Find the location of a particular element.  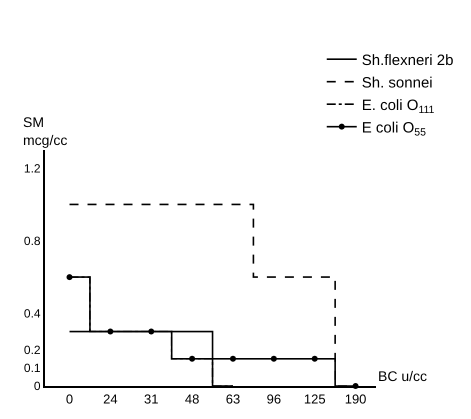

x-tick-label: 48 is located at coordinates (192, 399).